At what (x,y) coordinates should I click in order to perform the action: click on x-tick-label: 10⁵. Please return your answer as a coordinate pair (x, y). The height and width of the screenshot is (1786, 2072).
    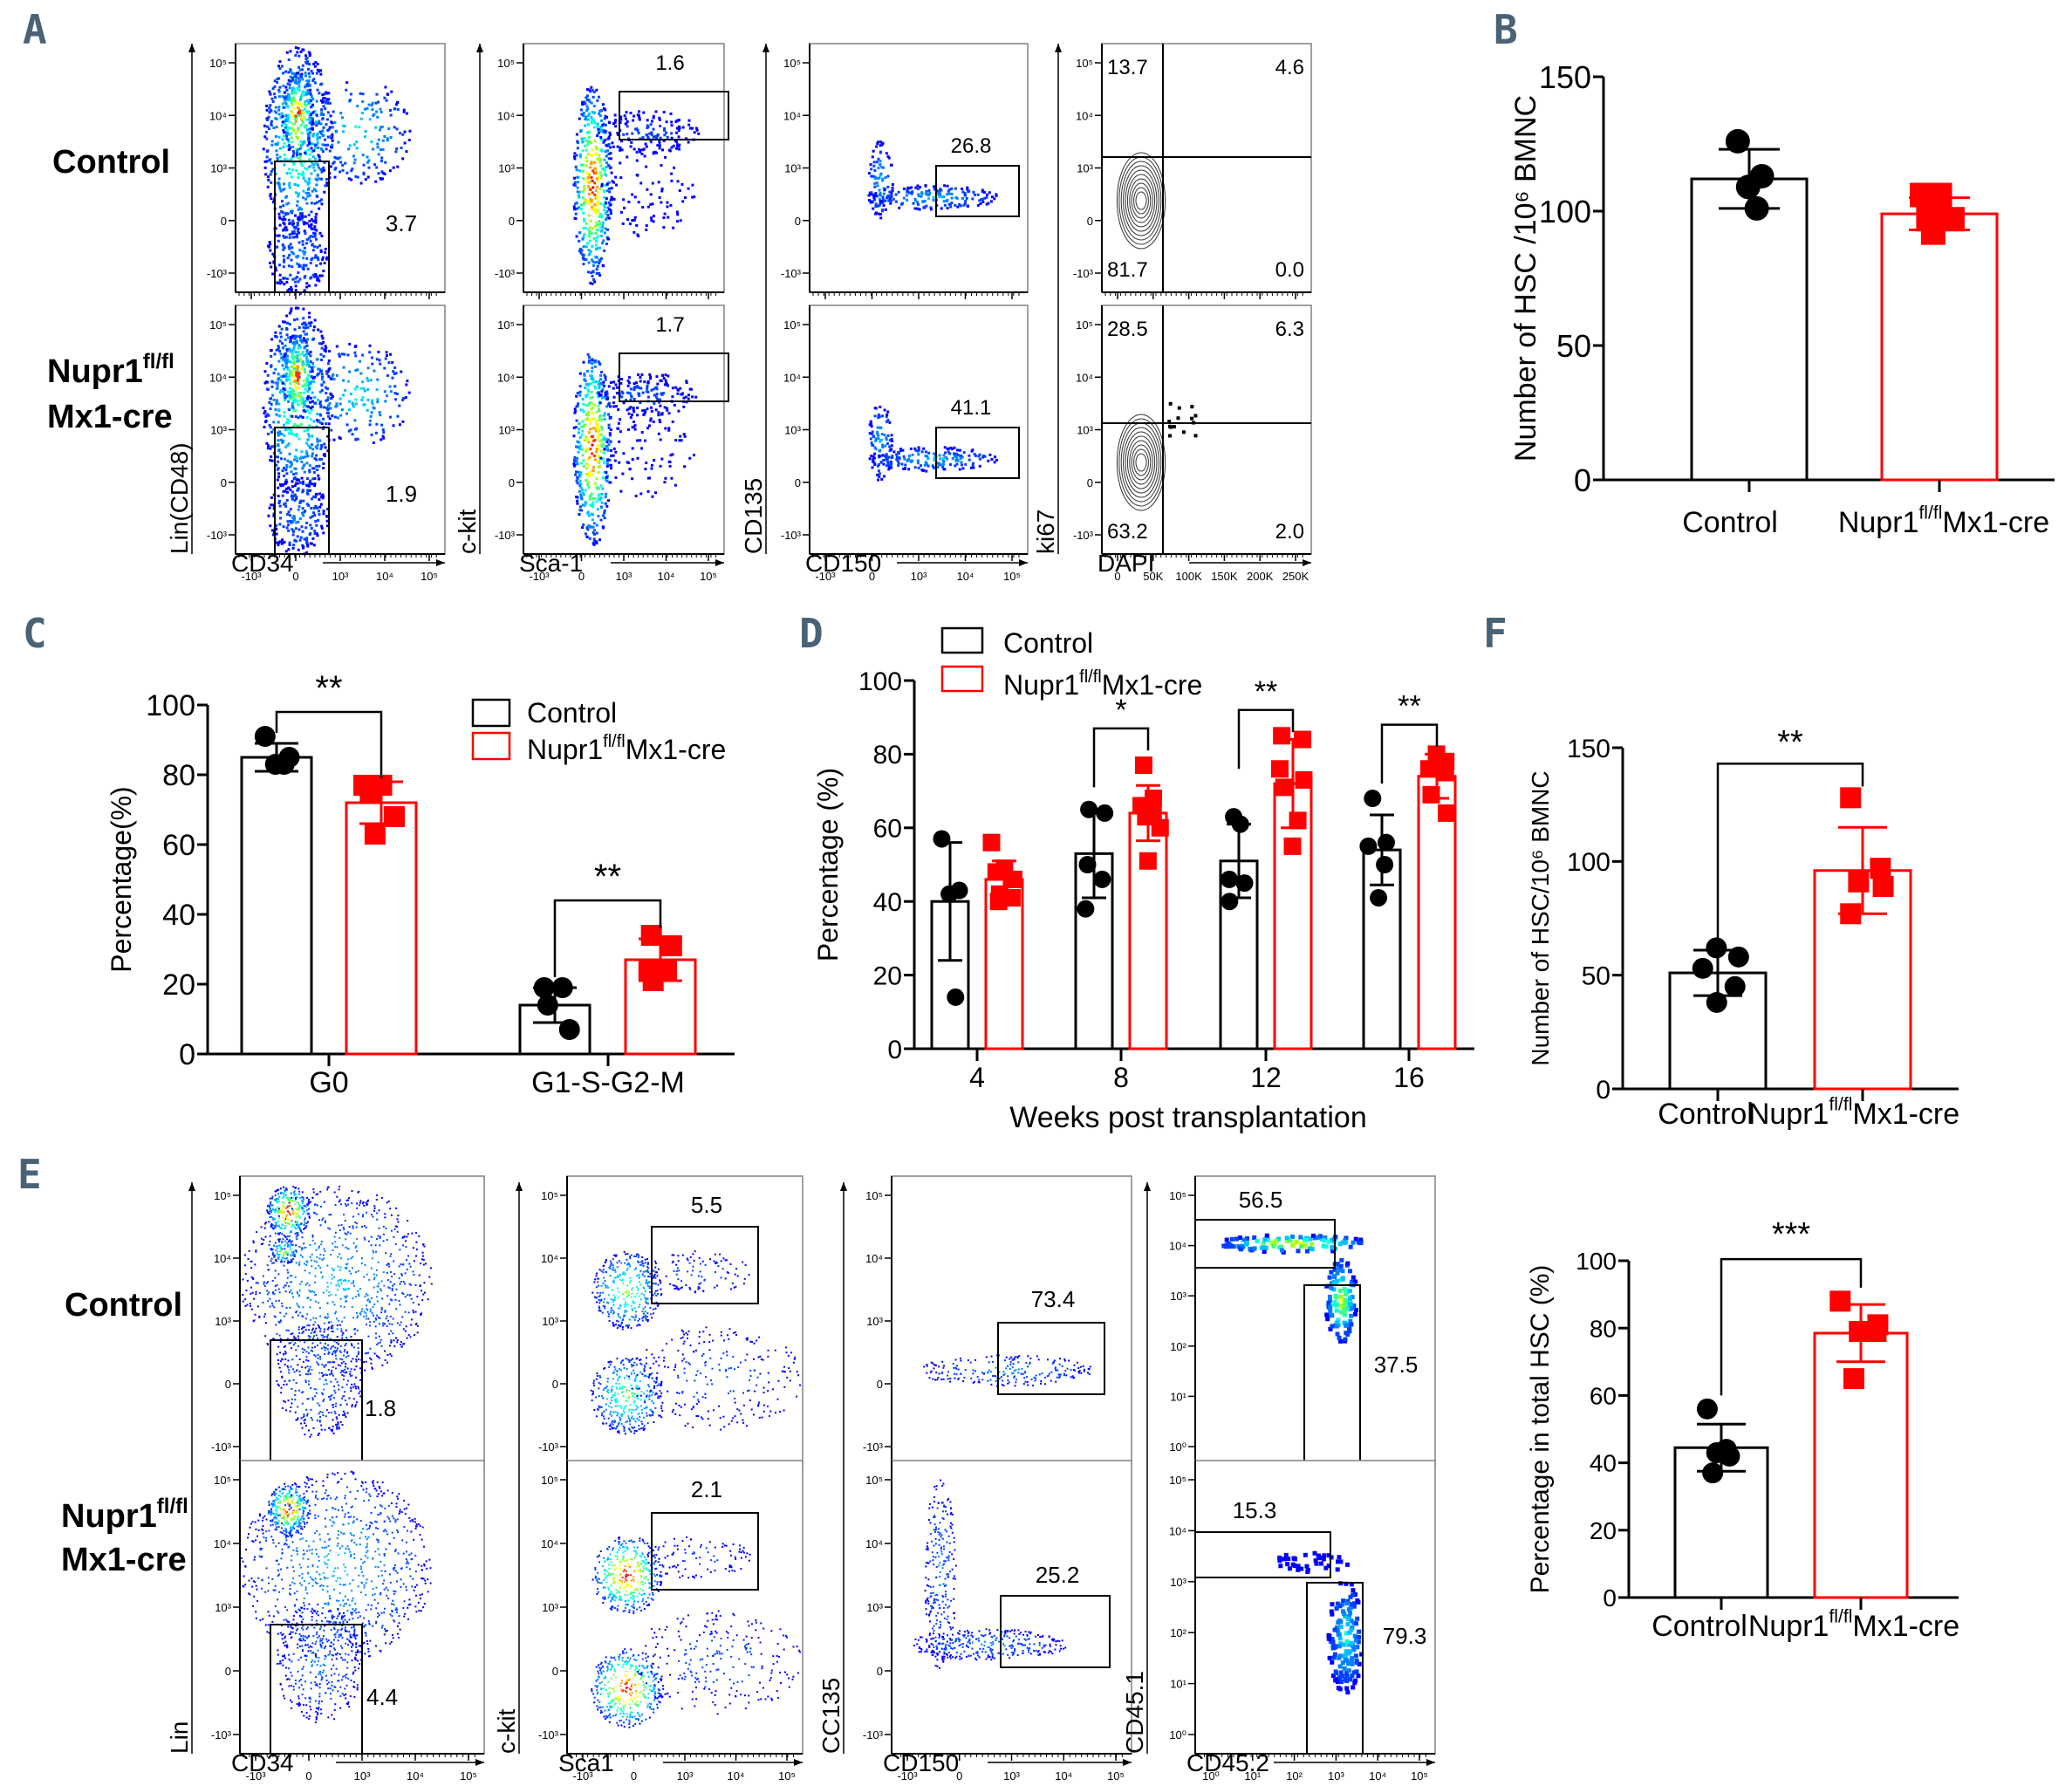
    Looking at the image, I should click on (1012, 576).